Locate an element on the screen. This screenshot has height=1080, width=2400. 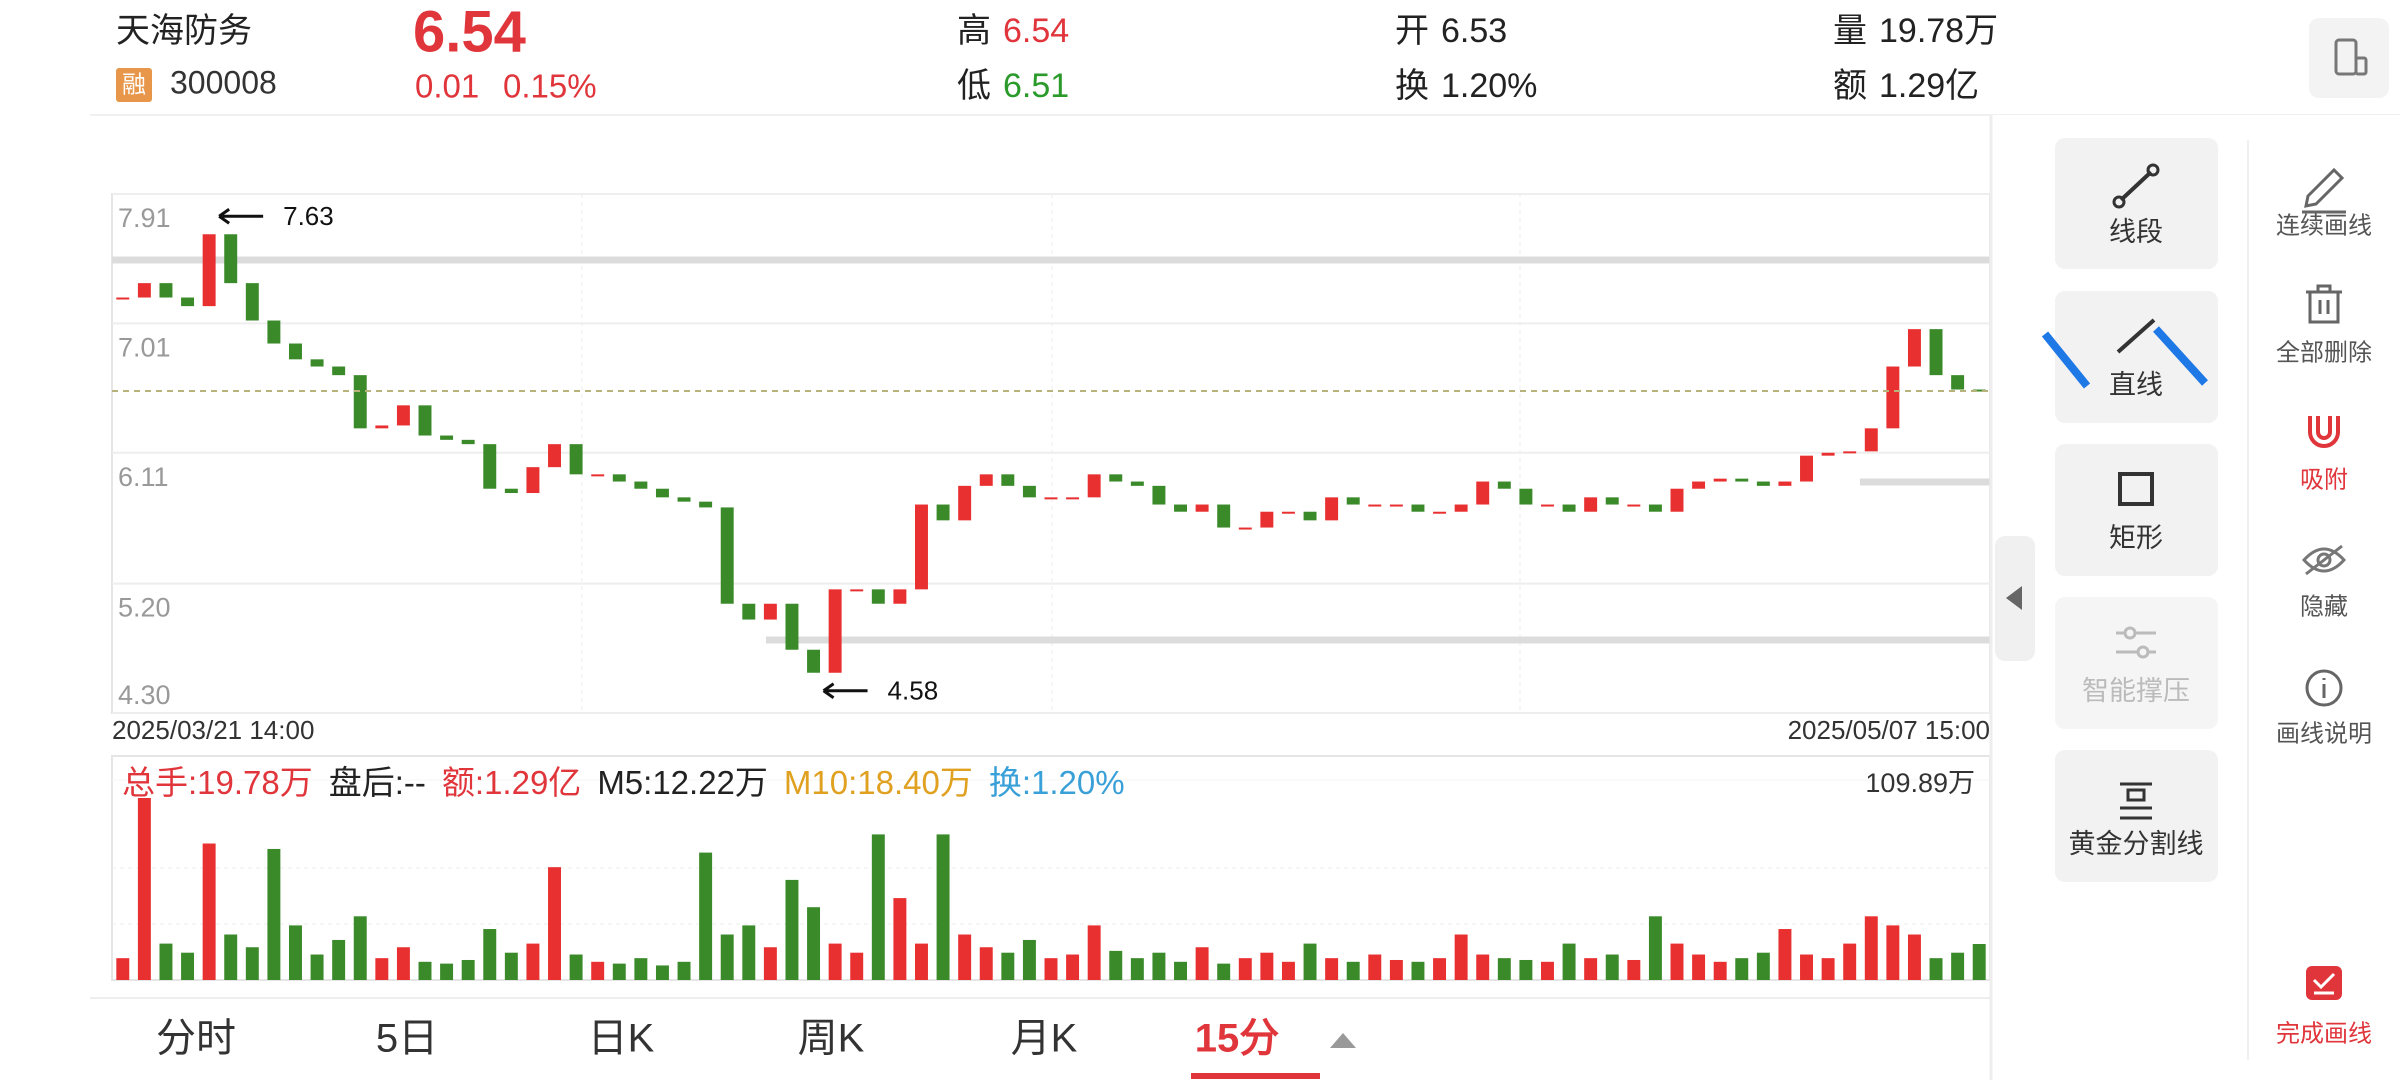
phone-icon is located at coordinates (2361, 66).